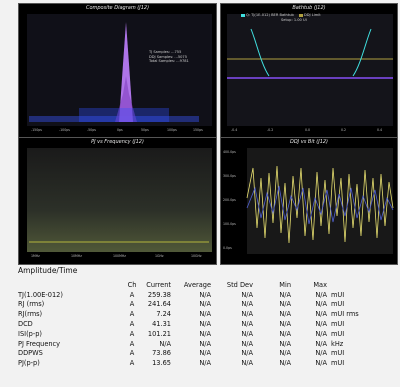 The height and width of the screenshot is (387, 400). Describe the element at coordinates (76, 256) in the screenshot. I see `x-tick: 10MHz` at that location.